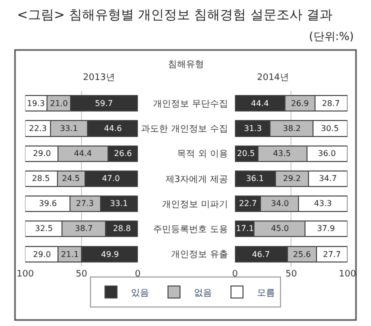 Image resolution: width=371 pixels, height=326 pixels. Describe the element at coordinates (255, 178) in the screenshot. I see `data-label: 36.1` at that location.